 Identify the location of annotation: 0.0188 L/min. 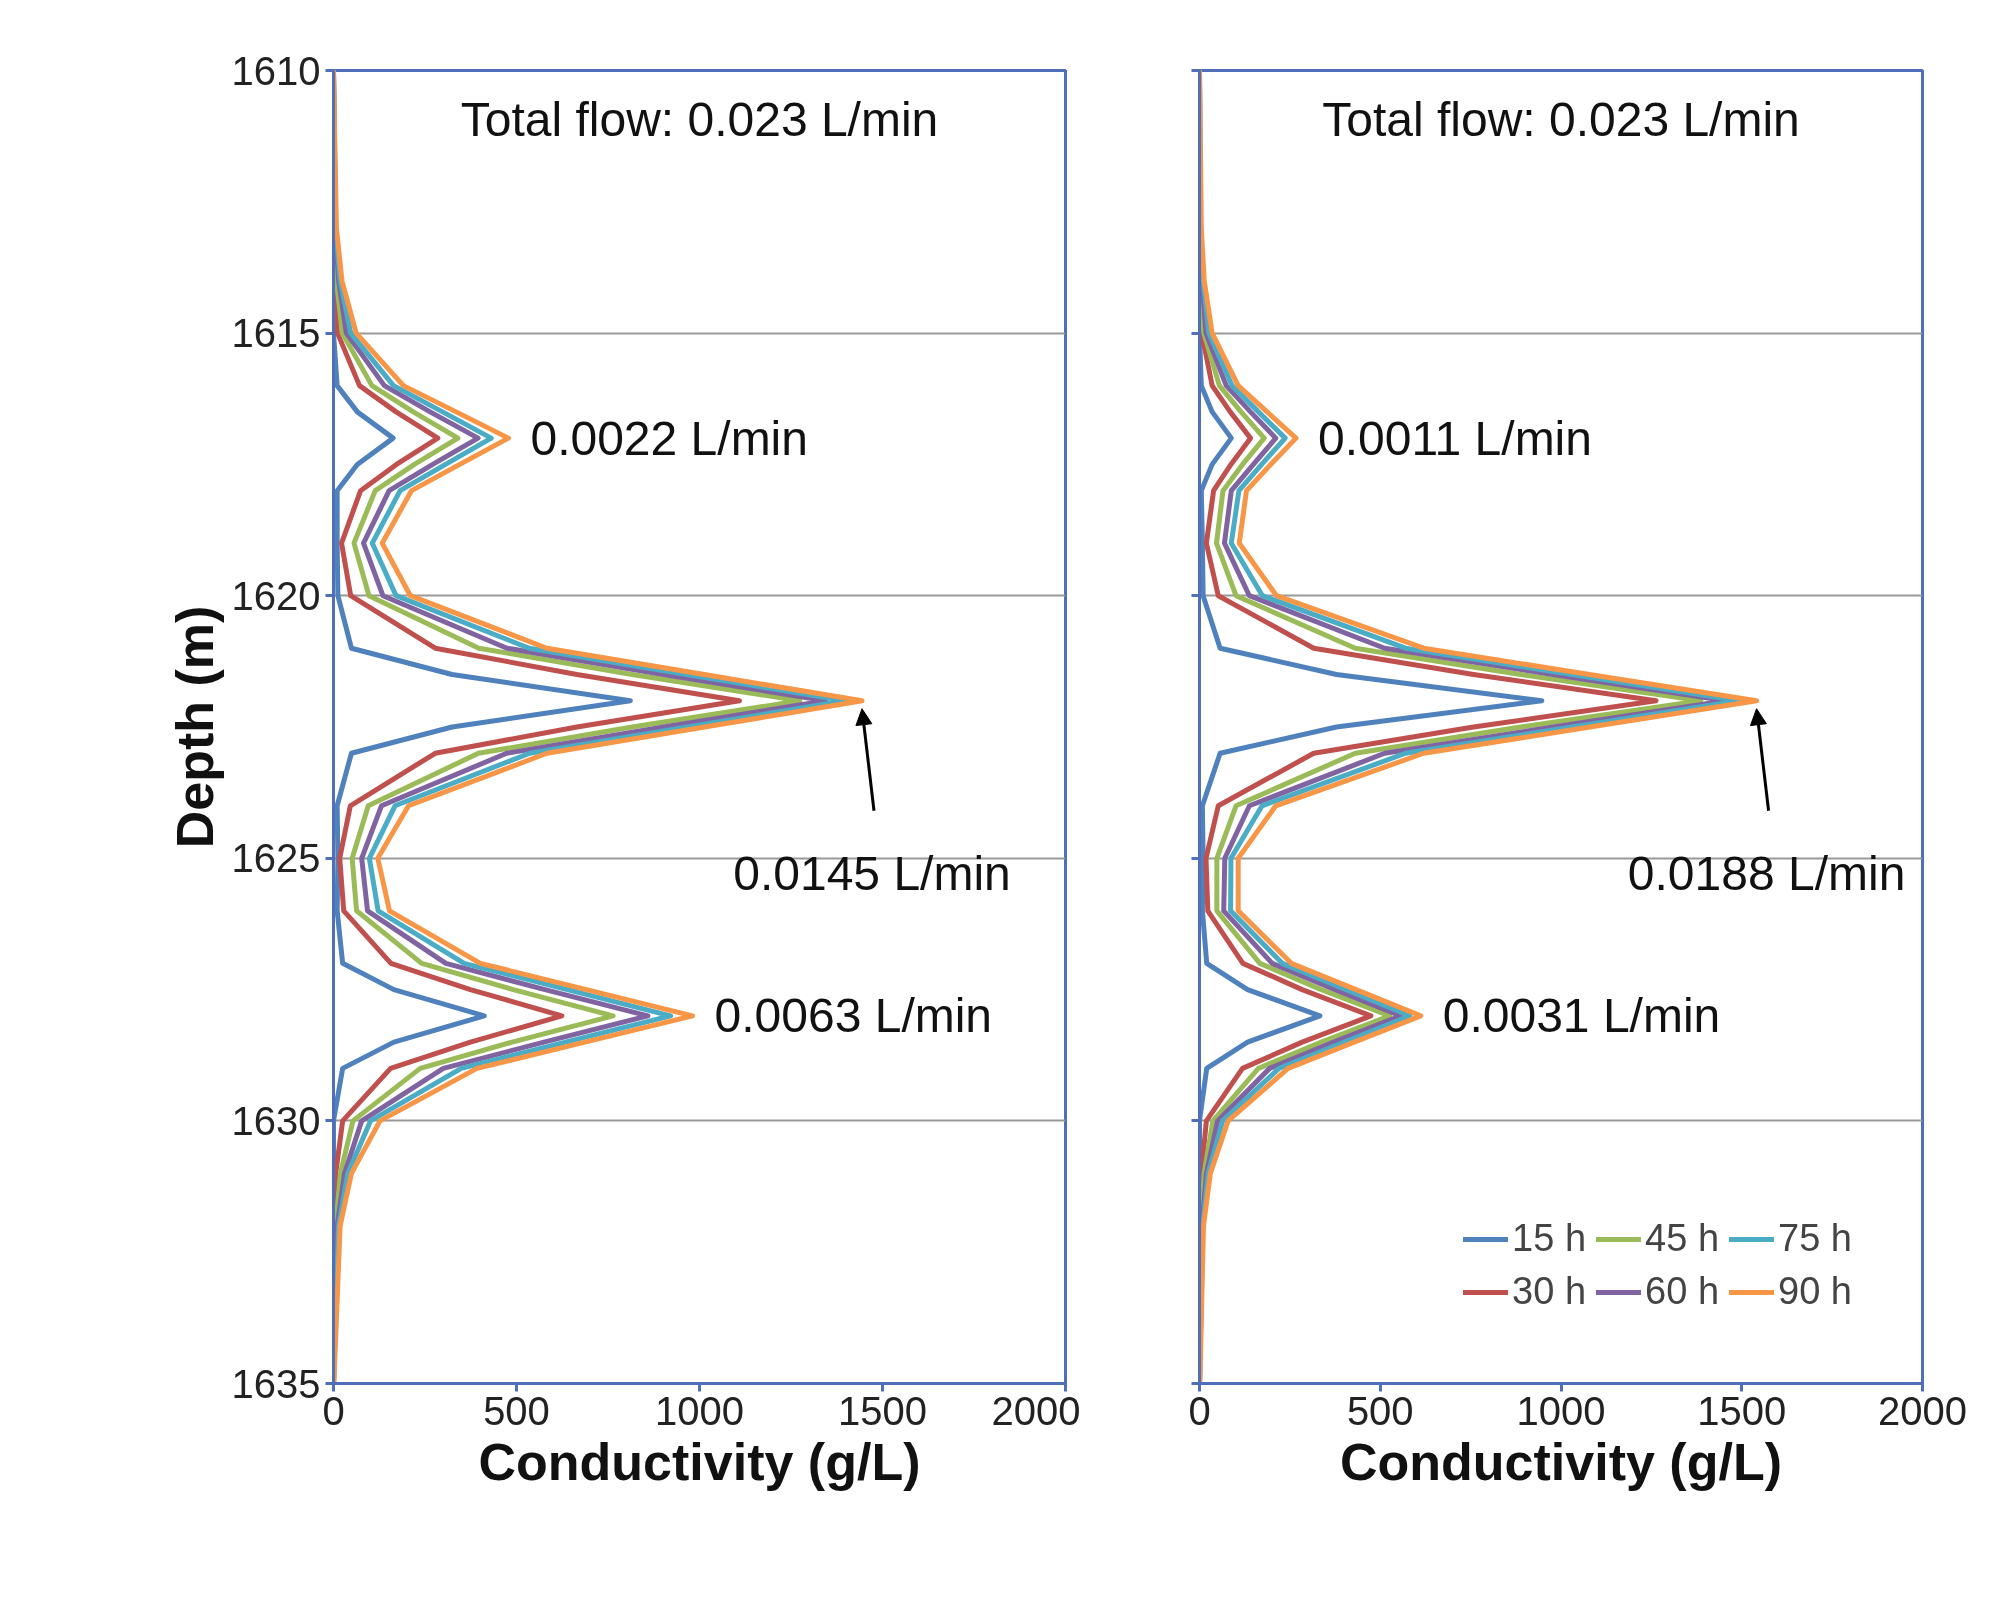
(1766, 874).